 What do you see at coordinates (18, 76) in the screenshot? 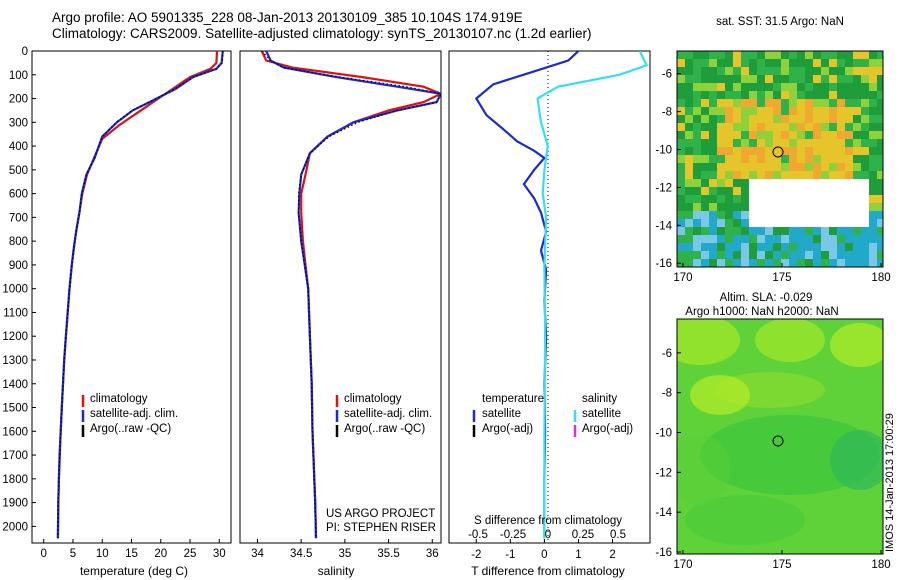
I see `y-tick-label: 100` at bounding box center [18, 76].